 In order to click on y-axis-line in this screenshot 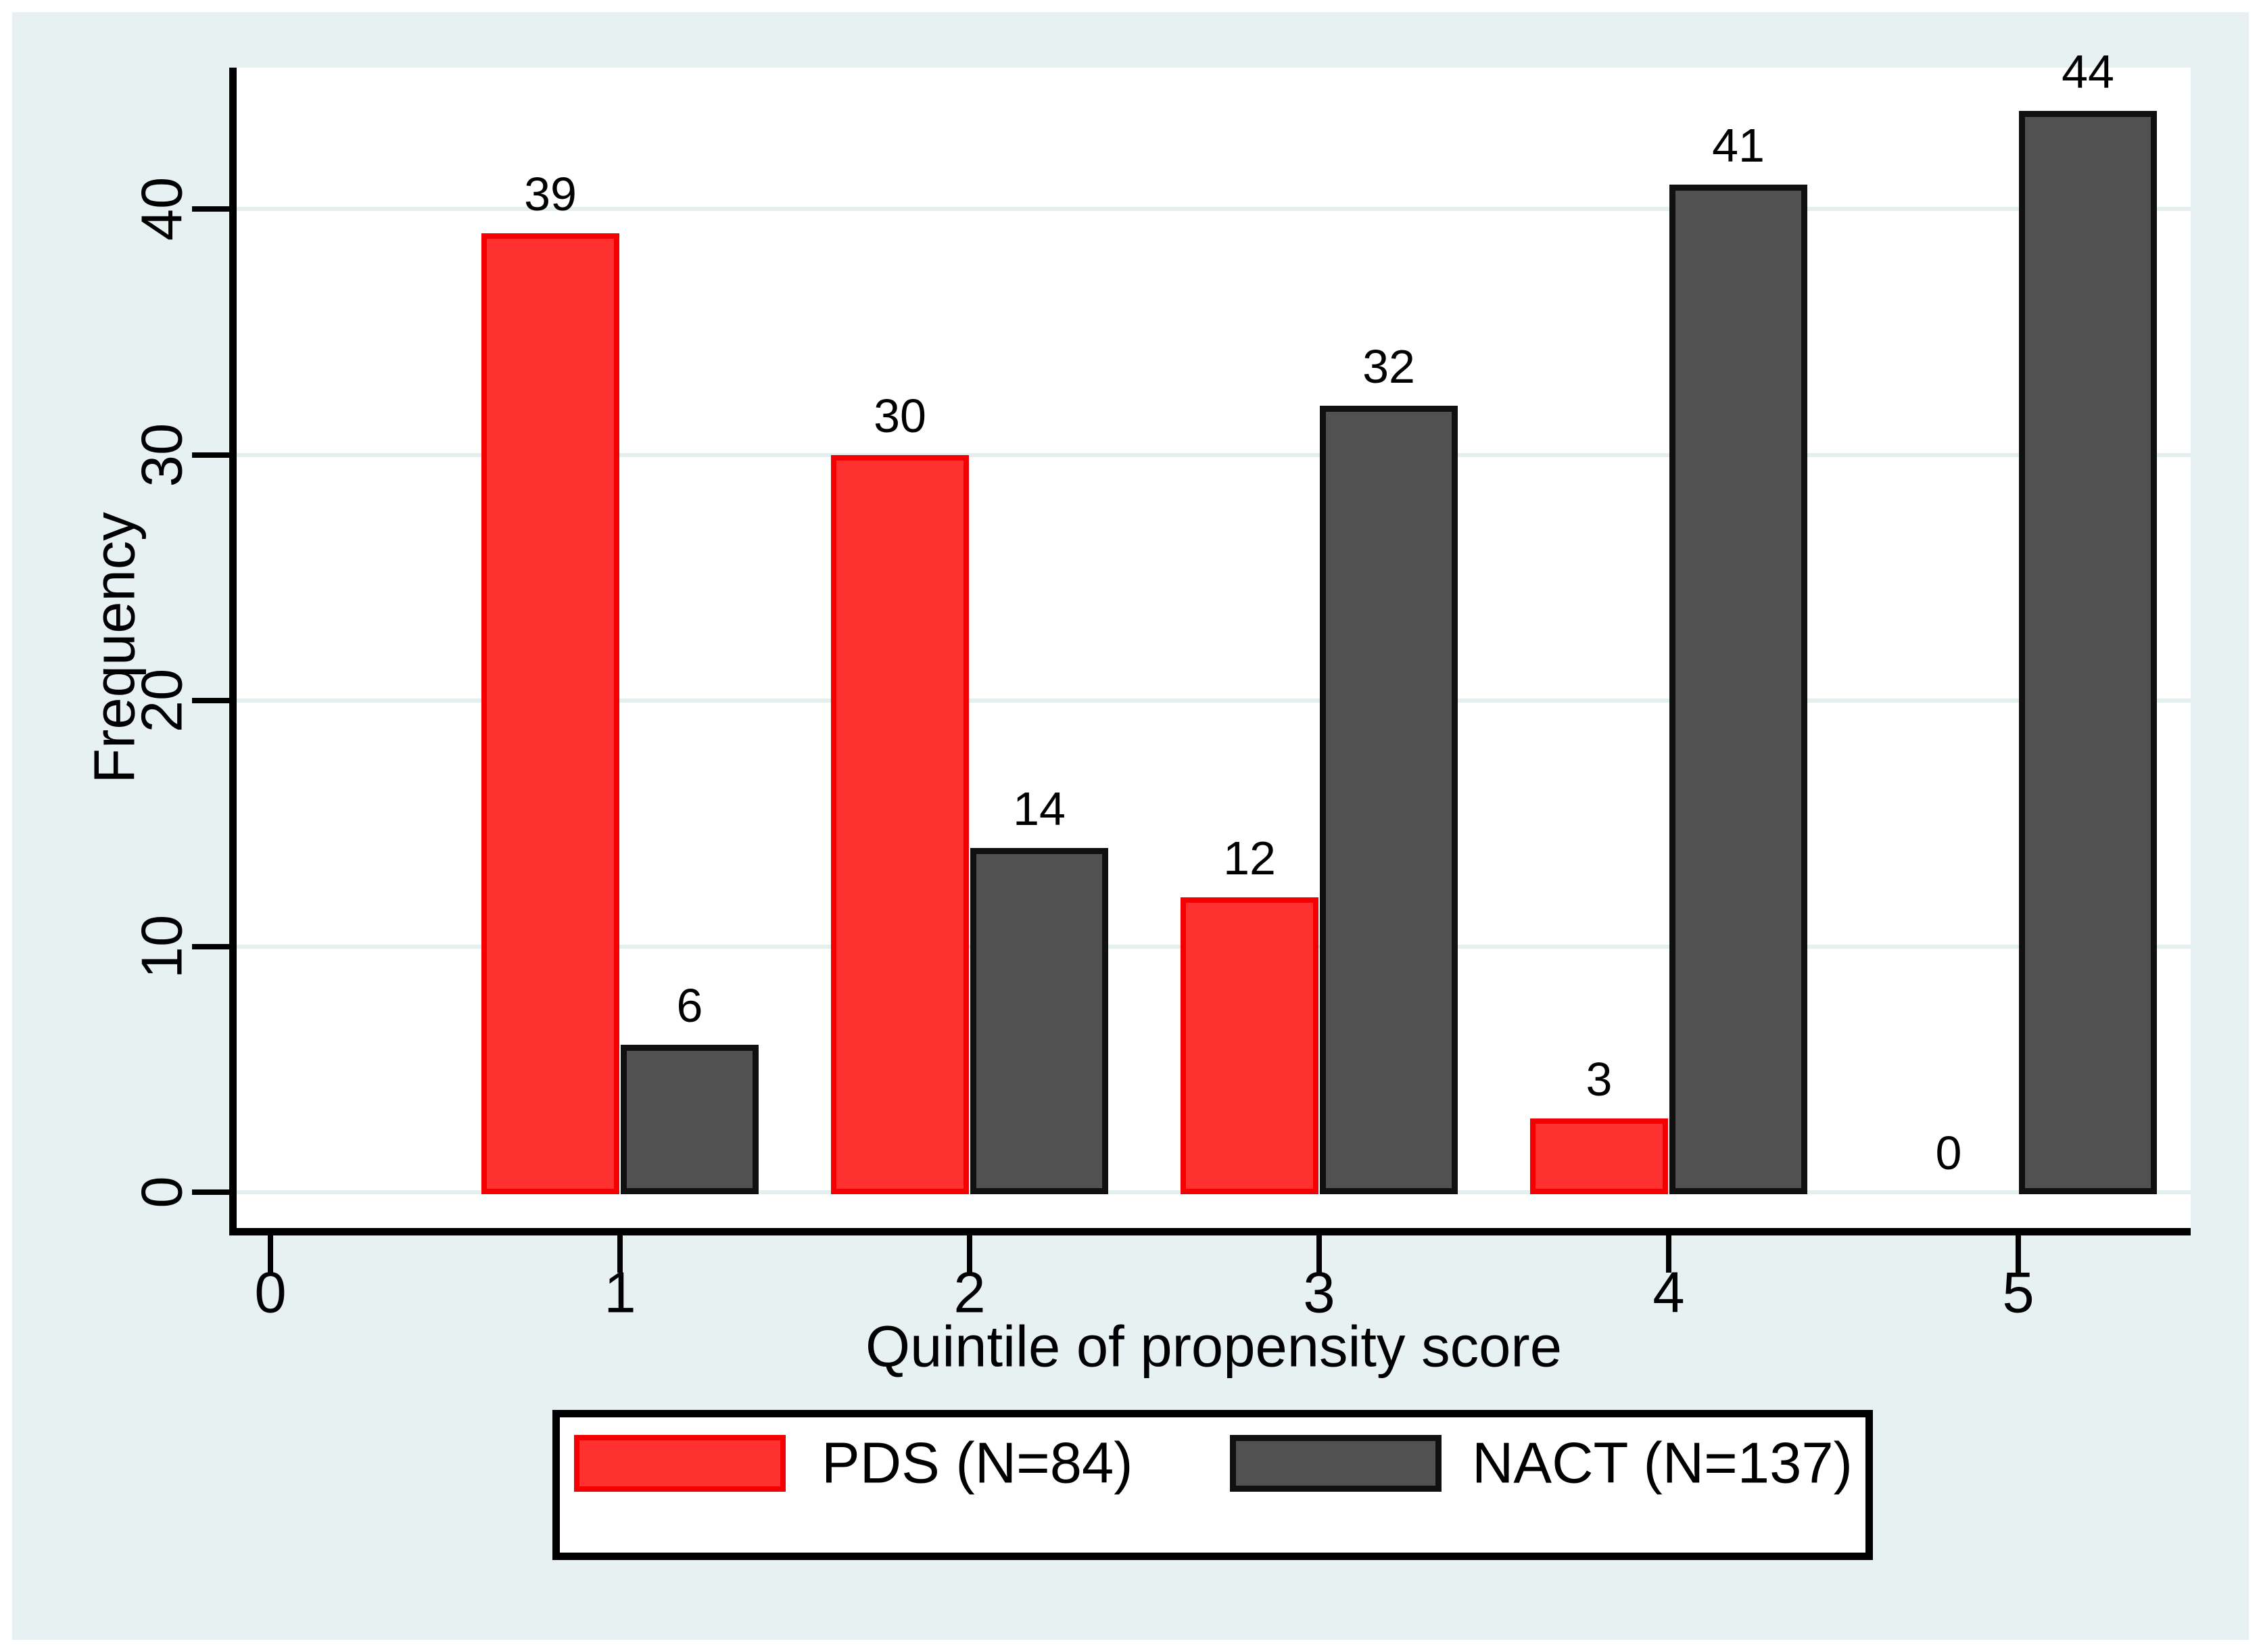, I will do `click(233, 651)`.